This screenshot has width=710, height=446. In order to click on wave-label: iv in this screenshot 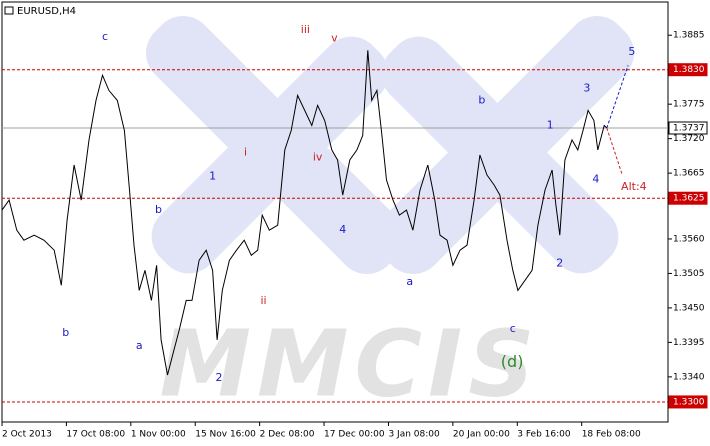, I will do `click(318, 156)`.